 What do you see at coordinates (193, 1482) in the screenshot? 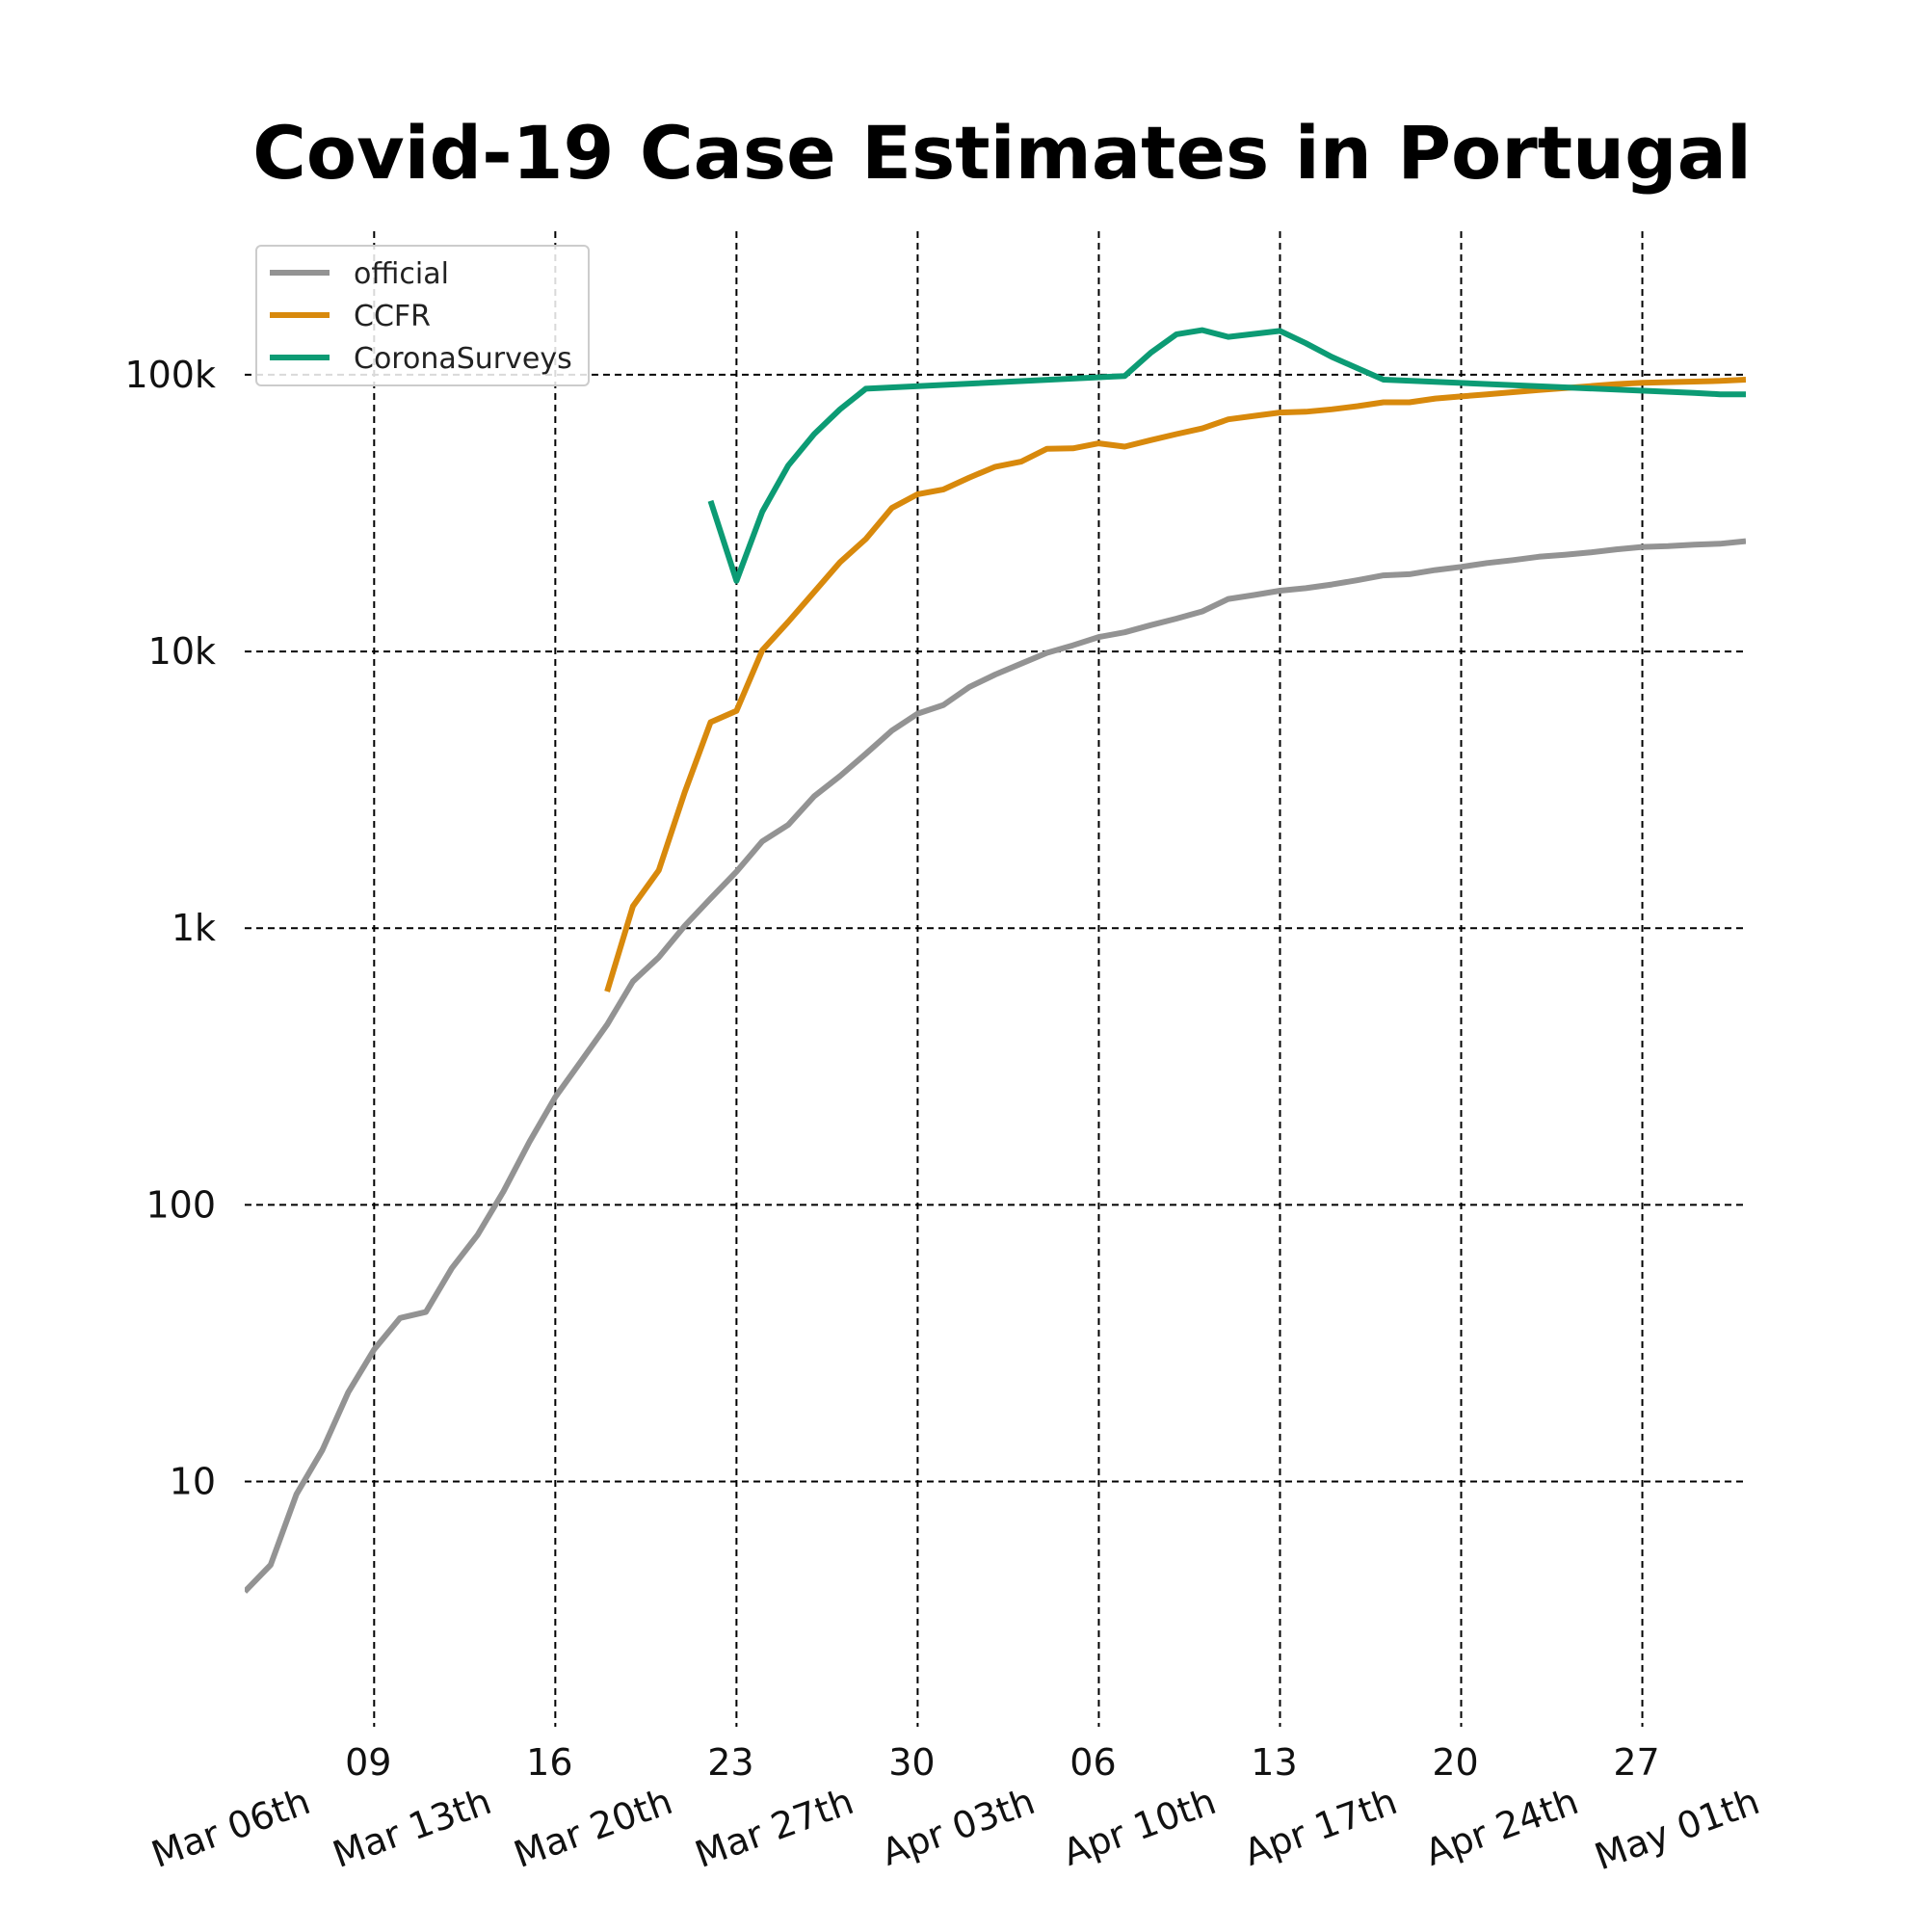
I see `y-tick-label: 10` at bounding box center [193, 1482].